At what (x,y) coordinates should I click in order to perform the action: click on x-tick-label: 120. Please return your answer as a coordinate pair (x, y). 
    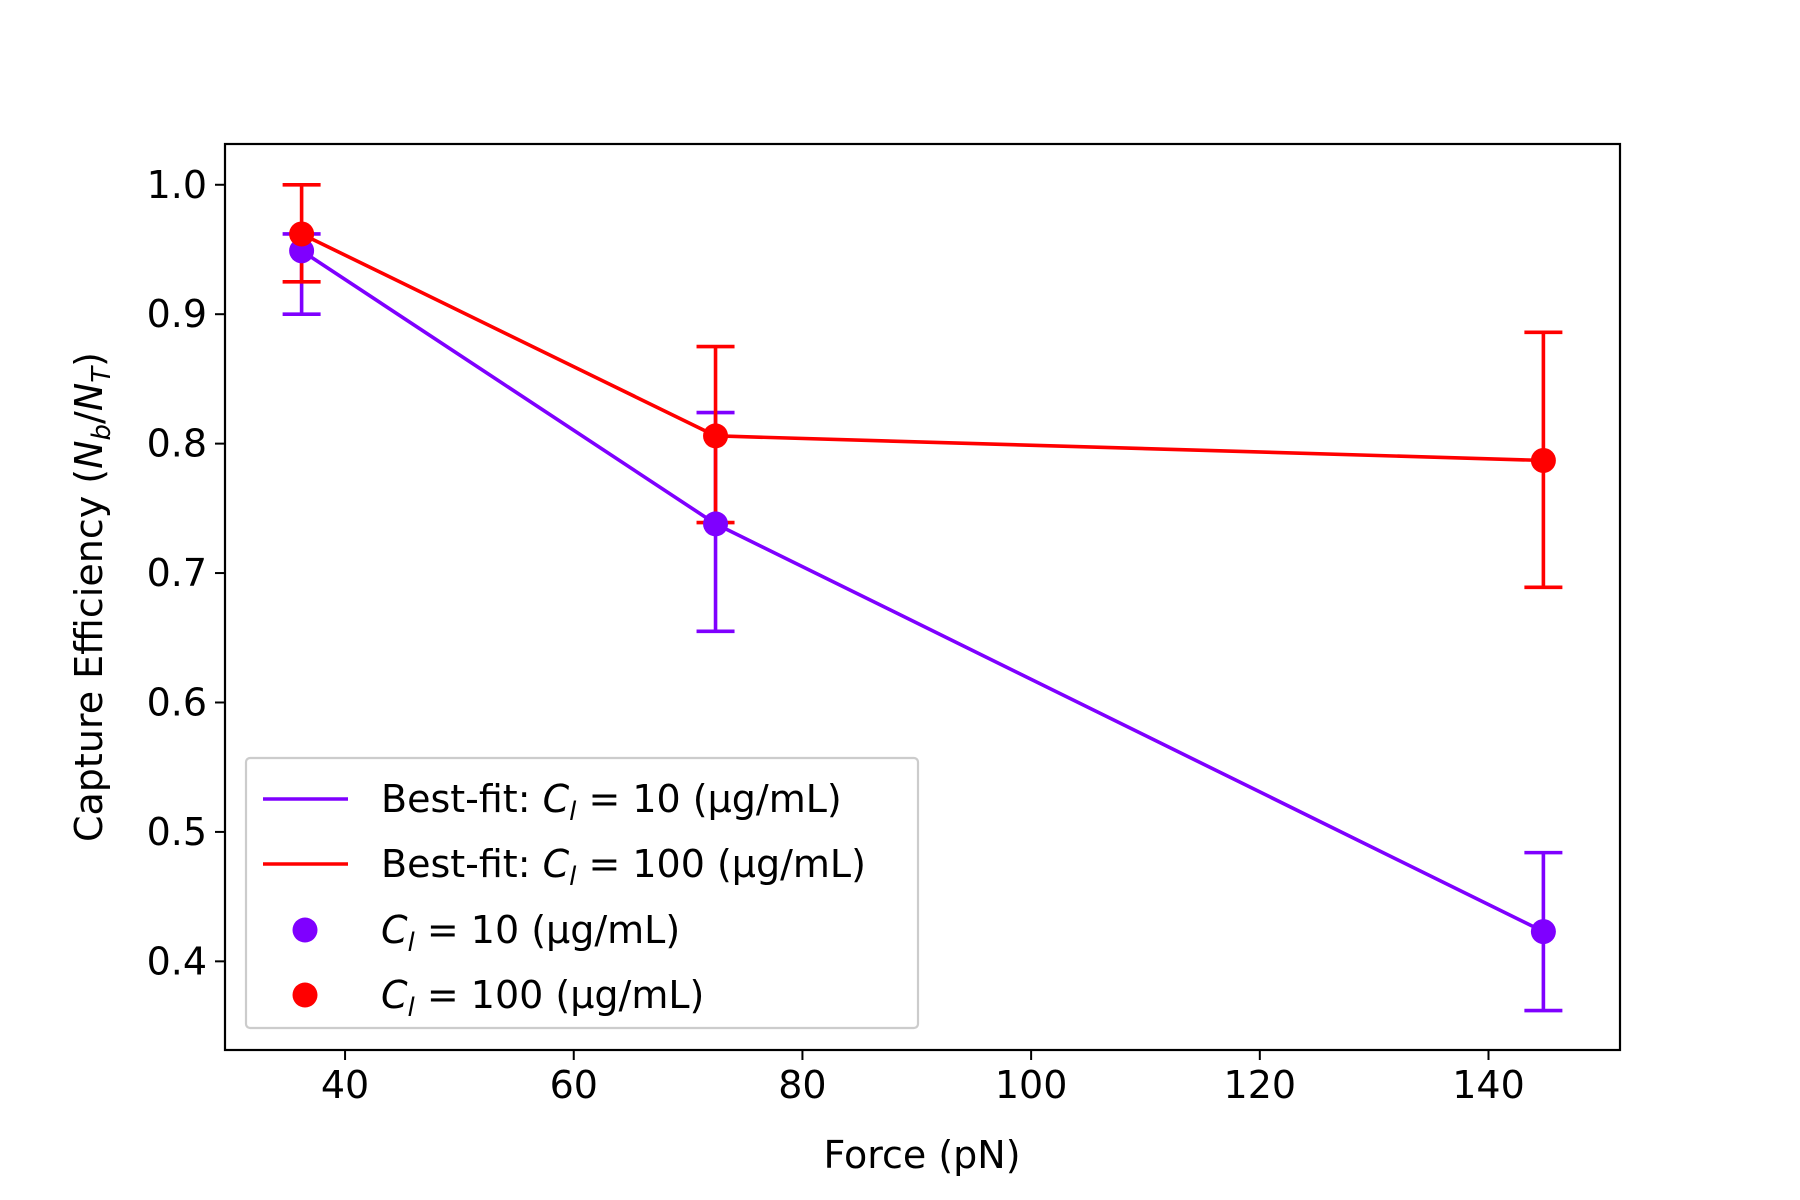
    Looking at the image, I should click on (1260, 1085).